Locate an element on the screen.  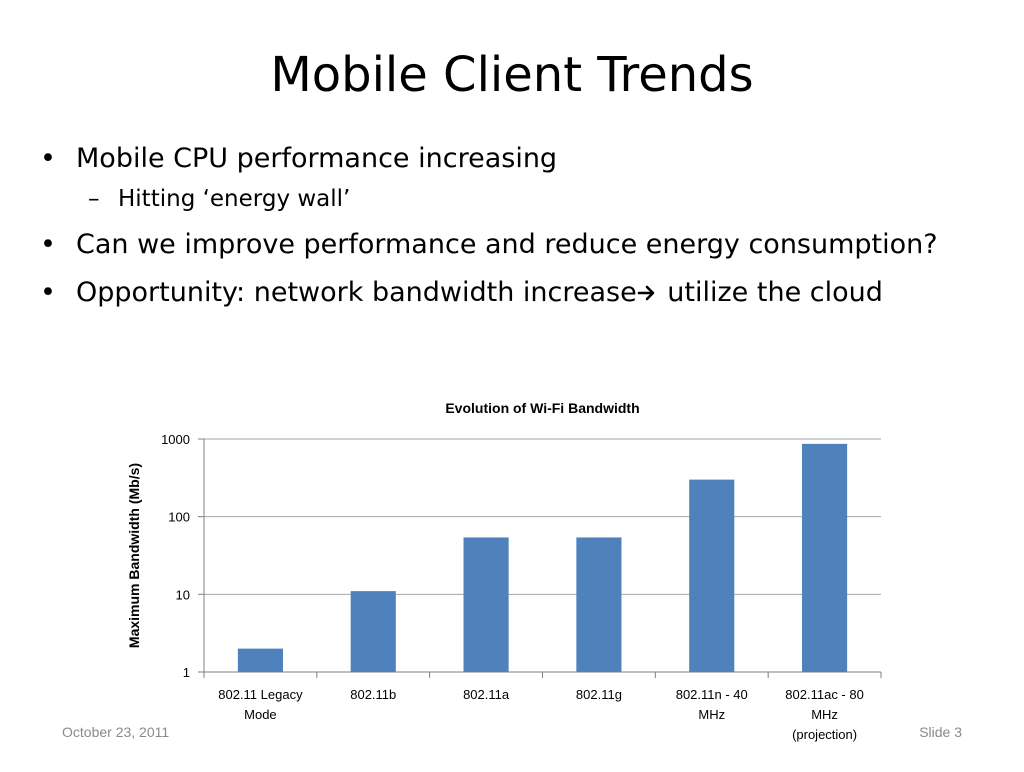
x-tick-label: 802.11b is located at coordinates (373, 694).